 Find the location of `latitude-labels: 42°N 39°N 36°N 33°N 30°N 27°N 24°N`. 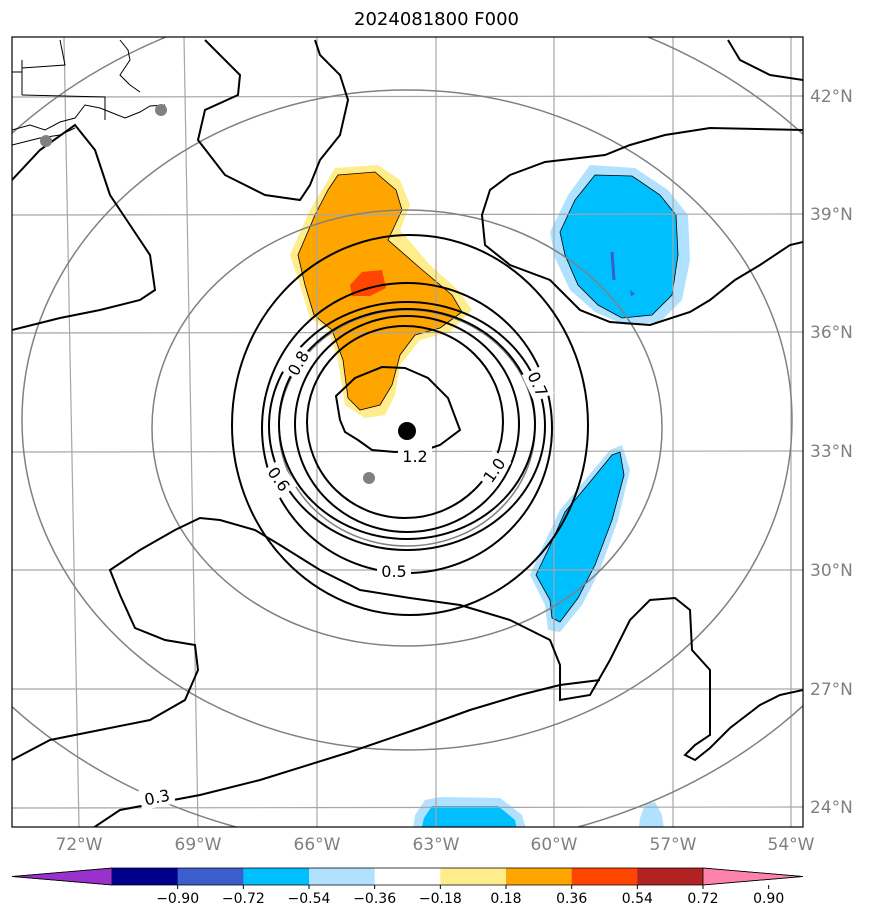

latitude-labels: 42°N 39°N 36°N 33°N 30°N 27°N 24°N is located at coordinates (831, 452).